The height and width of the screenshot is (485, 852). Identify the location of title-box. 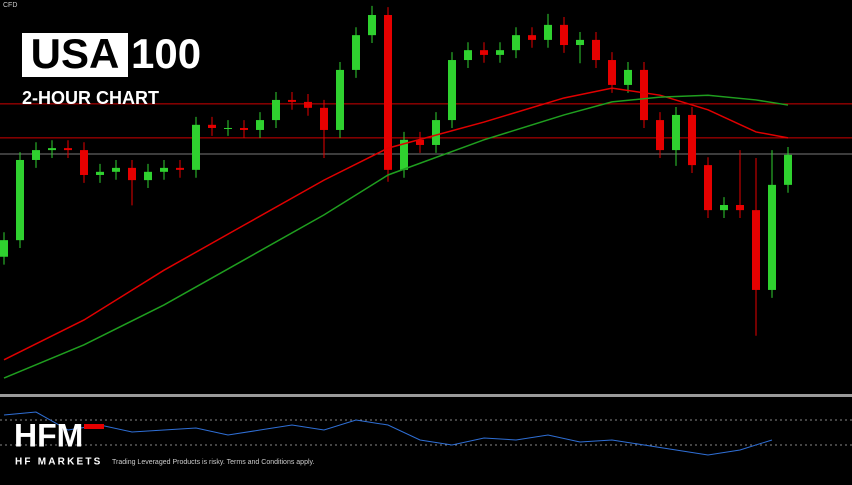
(75, 55).